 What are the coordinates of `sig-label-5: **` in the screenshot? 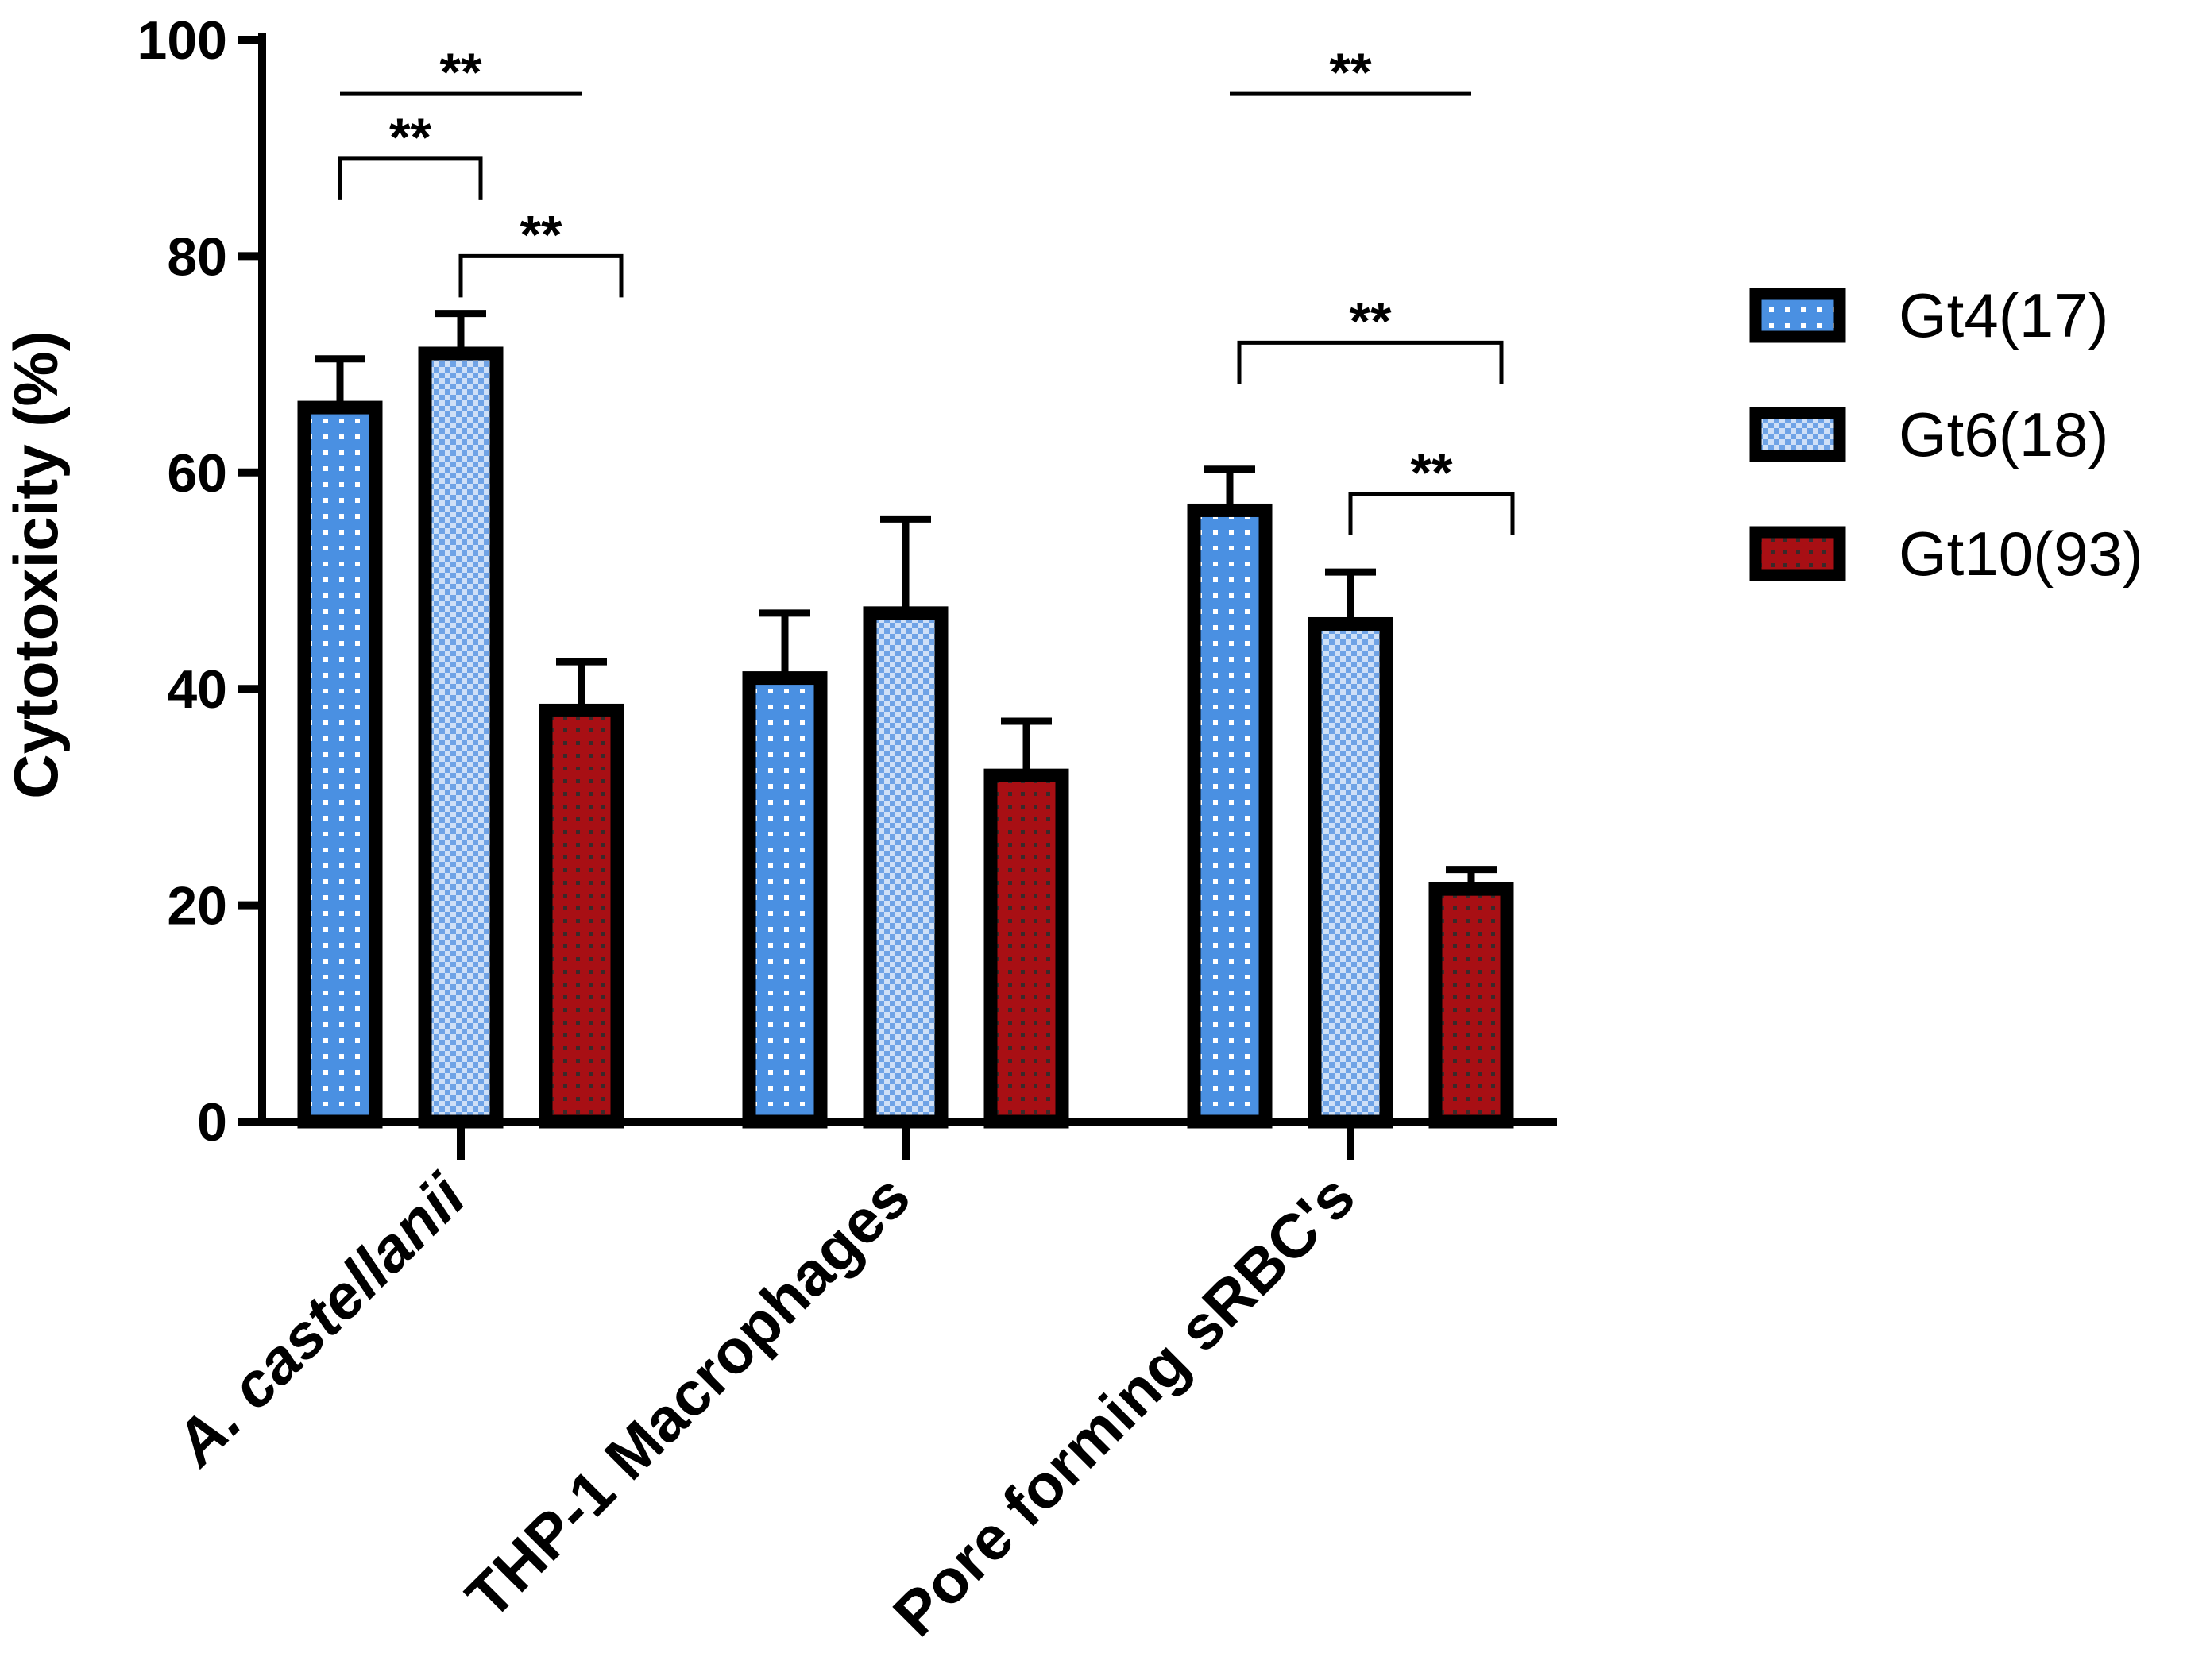 It's located at (1432, 472).